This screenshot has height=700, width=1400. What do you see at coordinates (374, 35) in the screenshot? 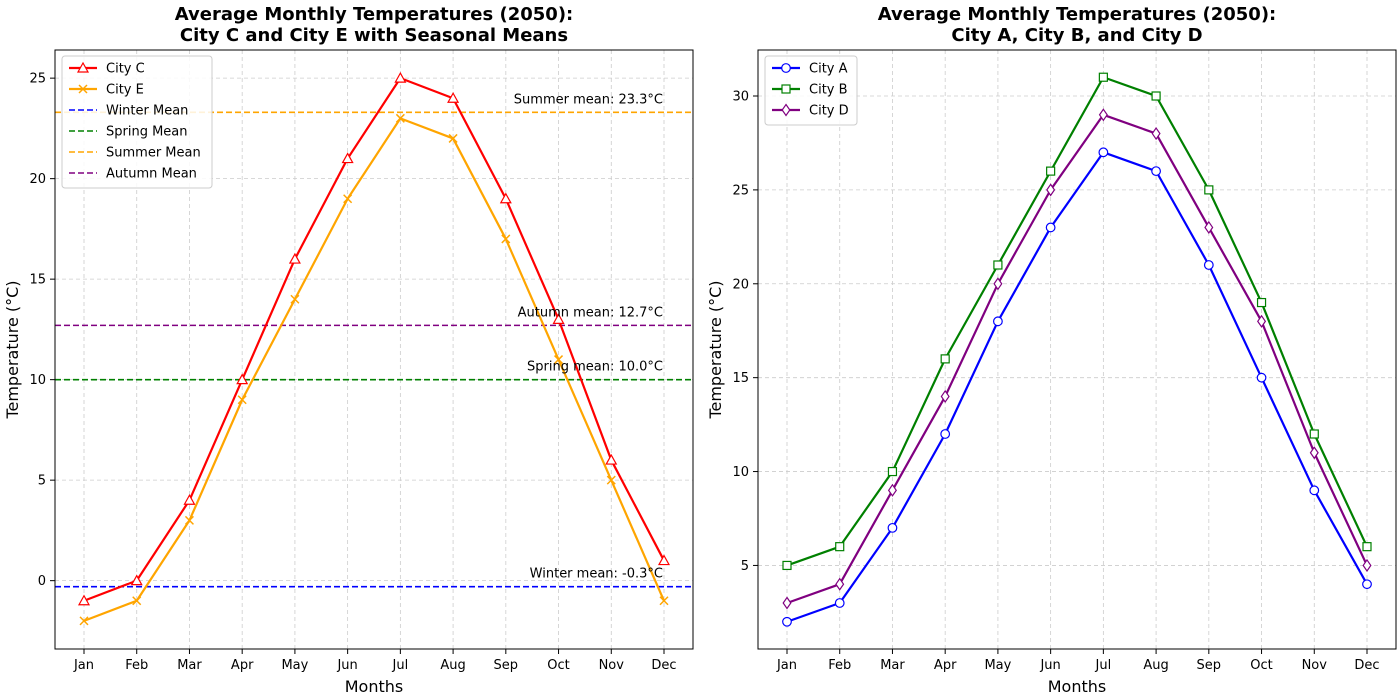
I see `chart-subtitle: City C and City E with Seasonal Means` at bounding box center [374, 35].